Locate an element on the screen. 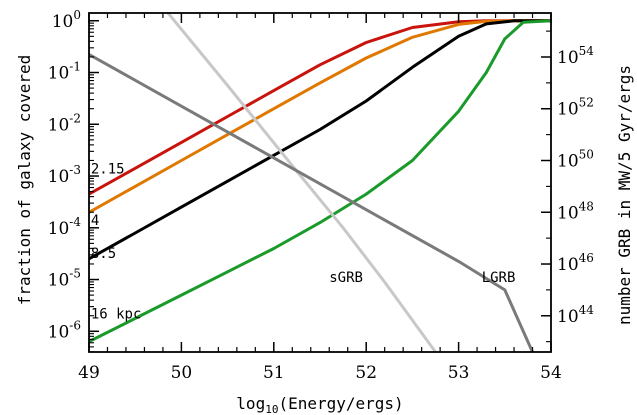 Image resolution: width=637 pixels, height=415 pixels. left-tick-label: 10⁰ is located at coordinates (66, 20).